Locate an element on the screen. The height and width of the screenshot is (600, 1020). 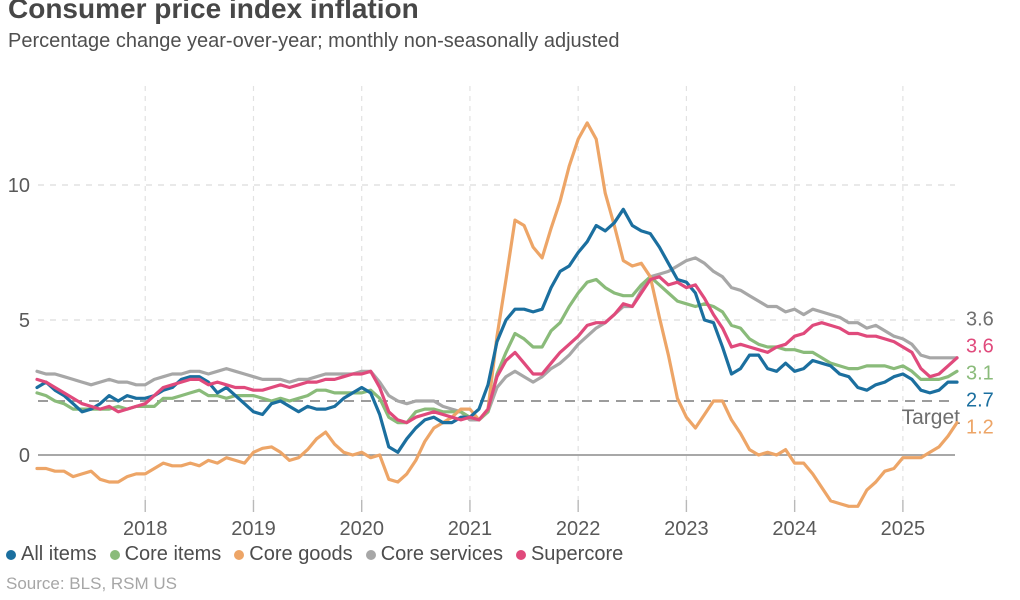
y-axis-label-0: 0 is located at coordinates (24, 456).